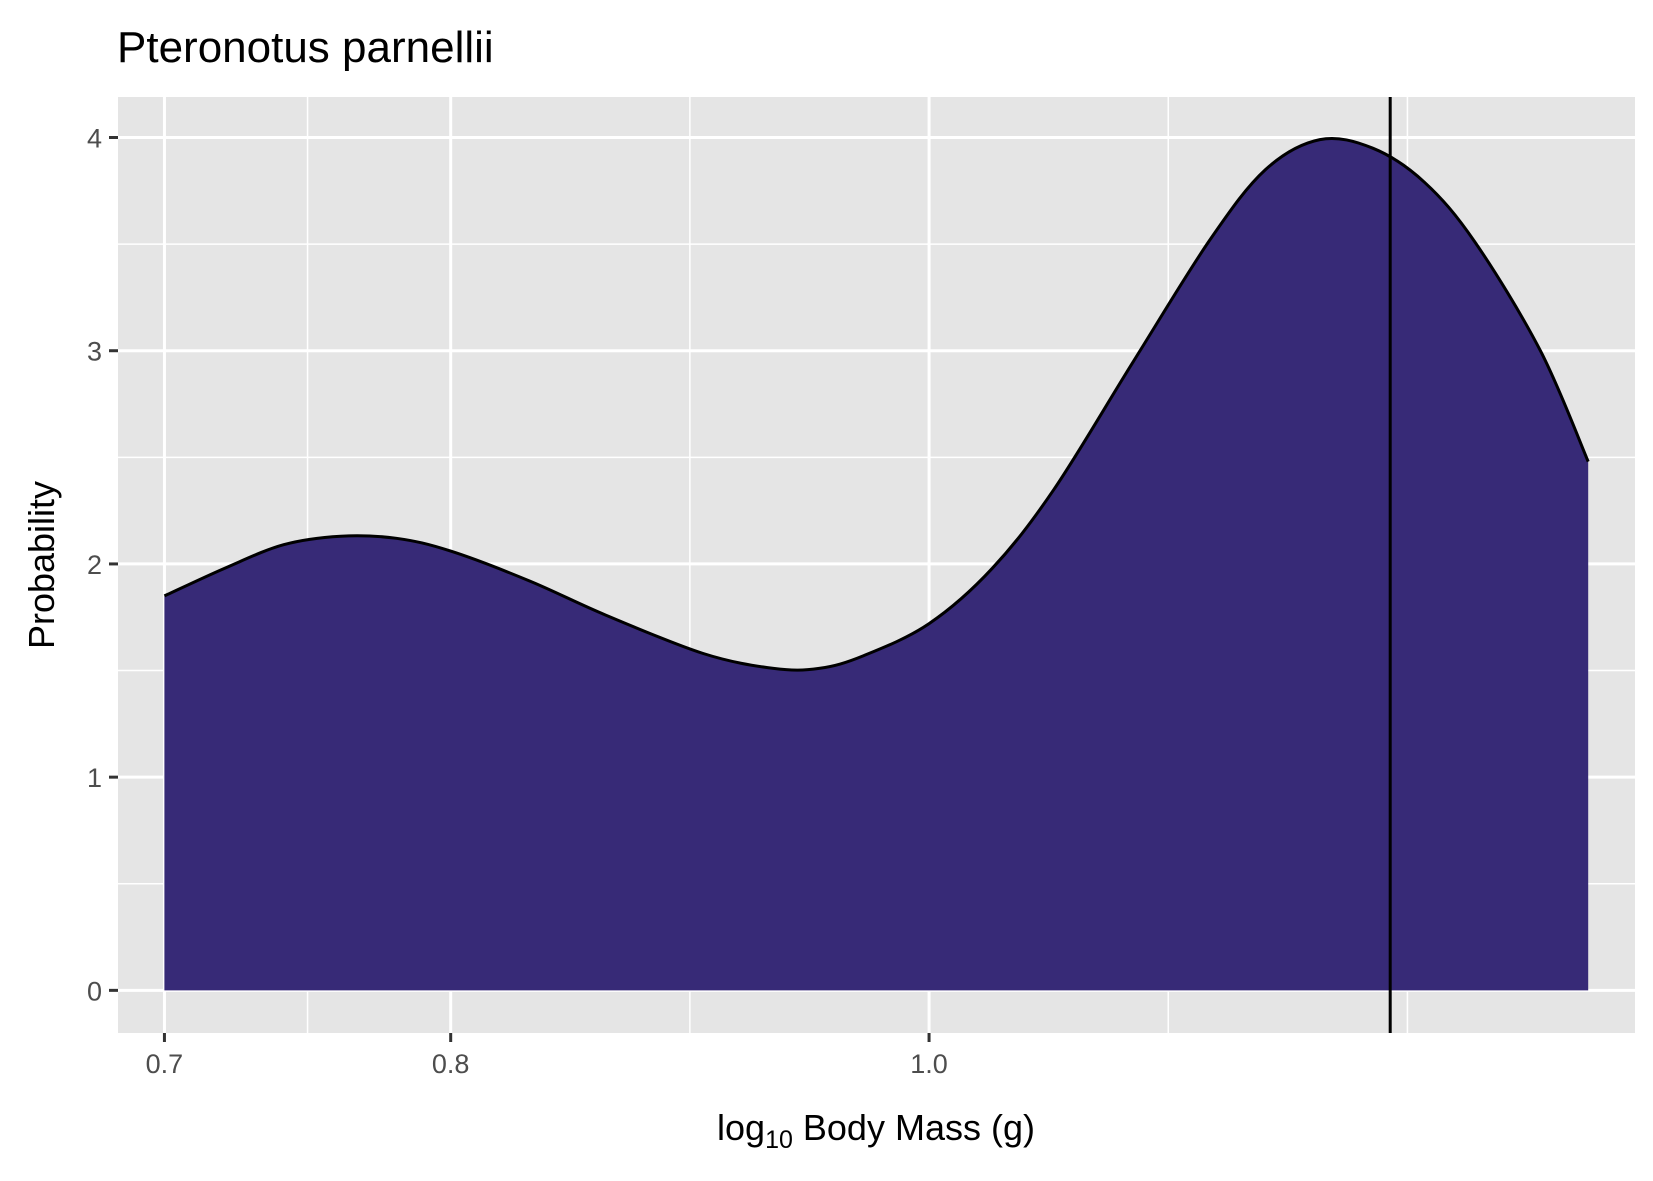  I want to click on x-axis-title: log10 Body Mass (g), so click(876, 1130).